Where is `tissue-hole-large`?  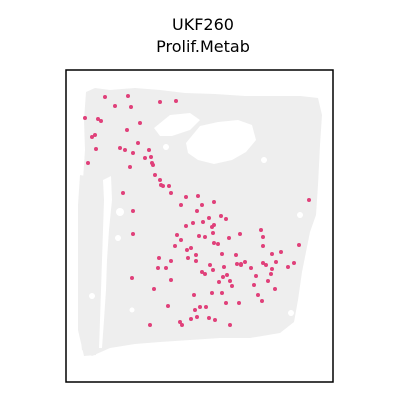
tissue-hole-large is located at coordinates (221, 142).